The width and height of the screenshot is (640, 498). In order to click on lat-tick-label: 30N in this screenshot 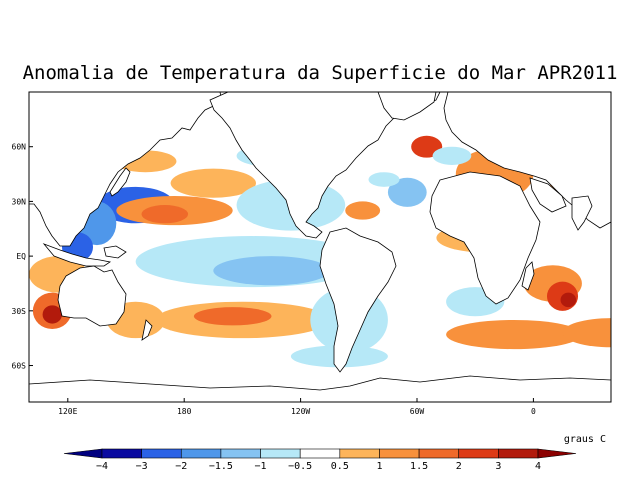, I will do `click(19, 201)`.